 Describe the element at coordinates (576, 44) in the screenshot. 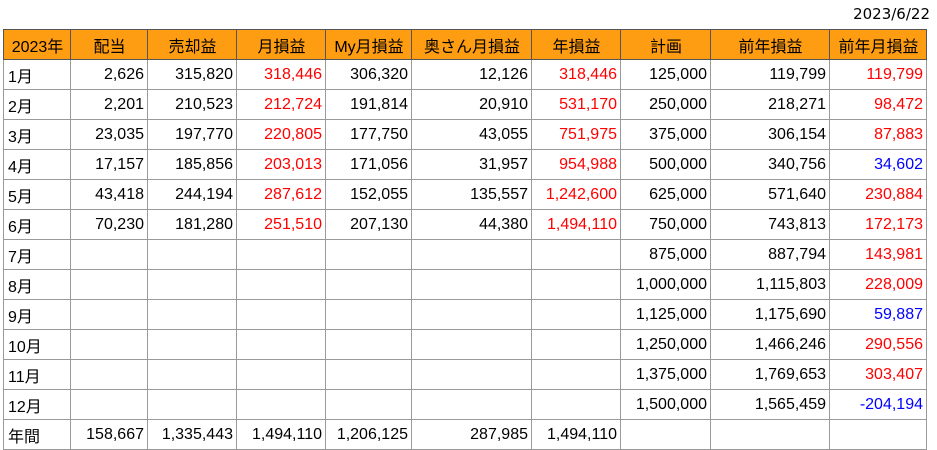

I see `header-annual-pl: 年損益` at that location.